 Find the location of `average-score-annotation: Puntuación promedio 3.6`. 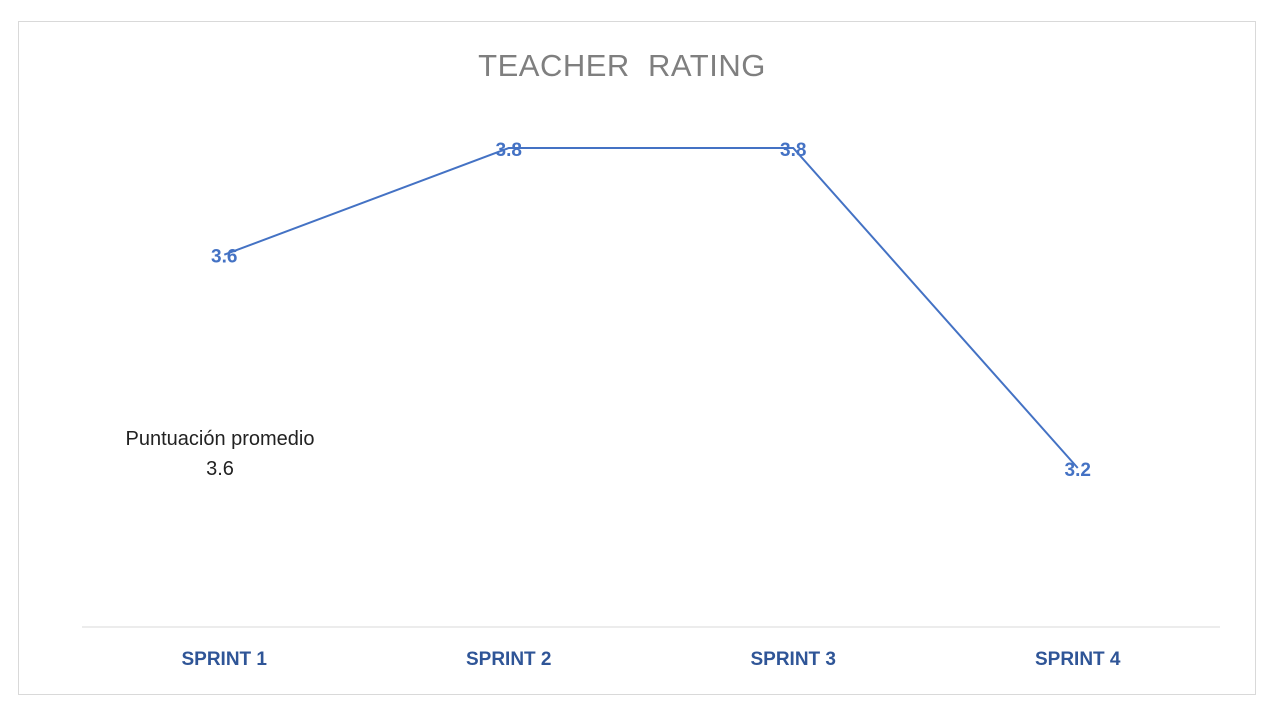

average-score-annotation: Puntuación promedio 3.6 is located at coordinates (220, 454).